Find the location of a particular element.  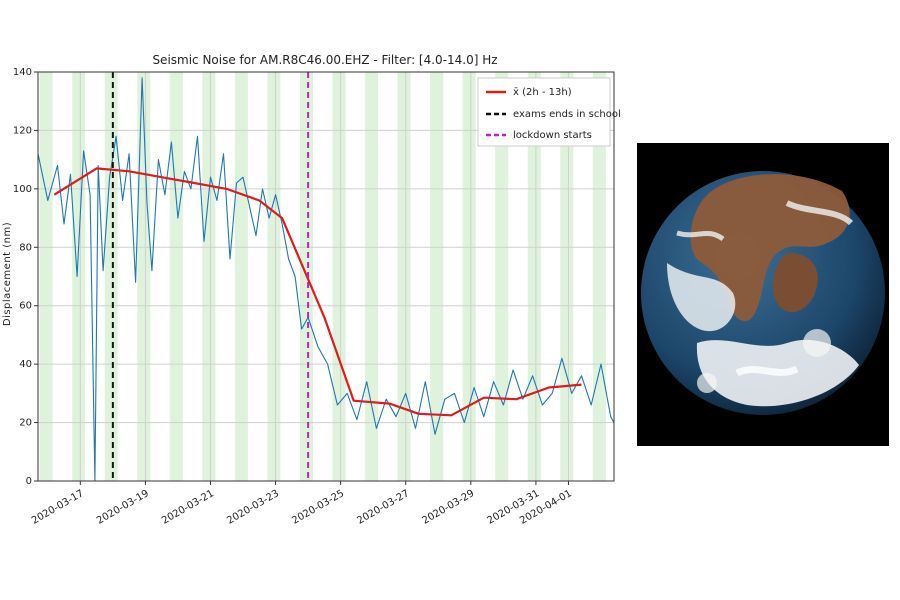

x-tick-label-0: 2020-03-17 is located at coordinates (58, 507).